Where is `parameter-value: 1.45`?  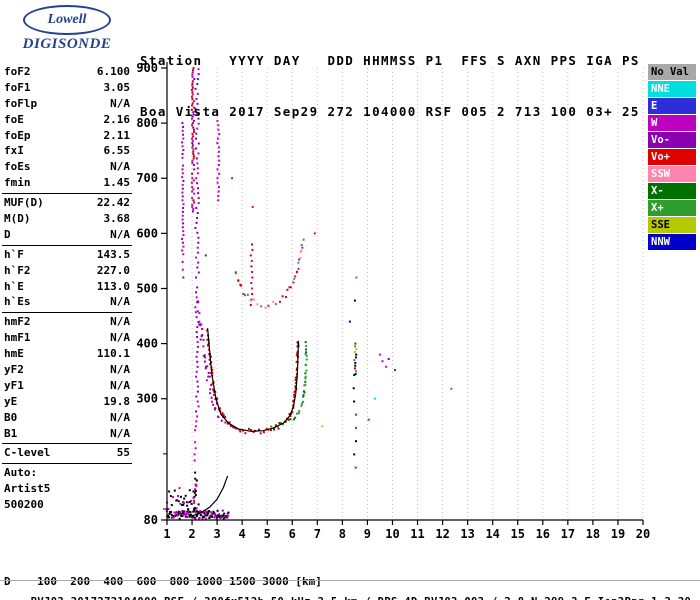
parameter-value: 1.45 is located at coordinates (117, 183).